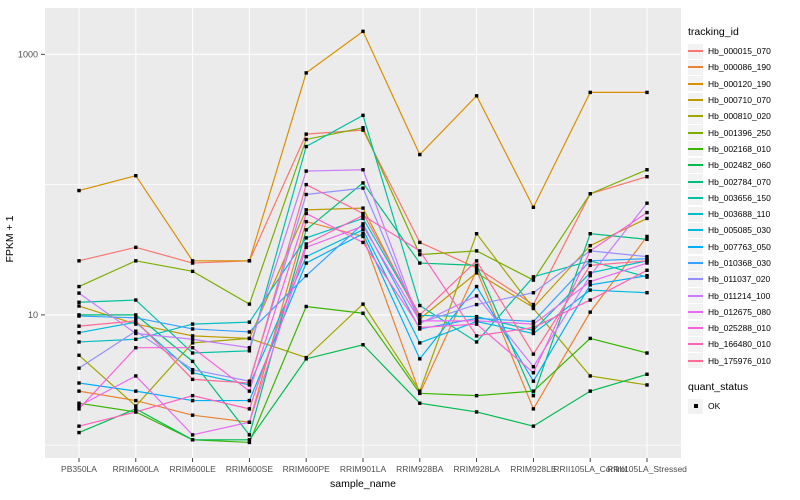  I want to click on legend-label: Hb_000015_070, so click(739, 51).